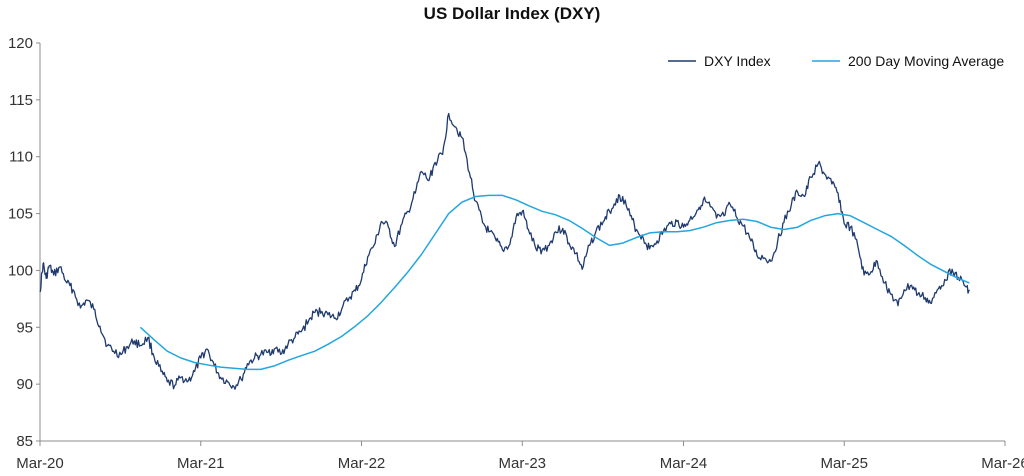 This screenshot has width=1024, height=476. I want to click on x-tick-label: Mar-23, so click(523, 463).